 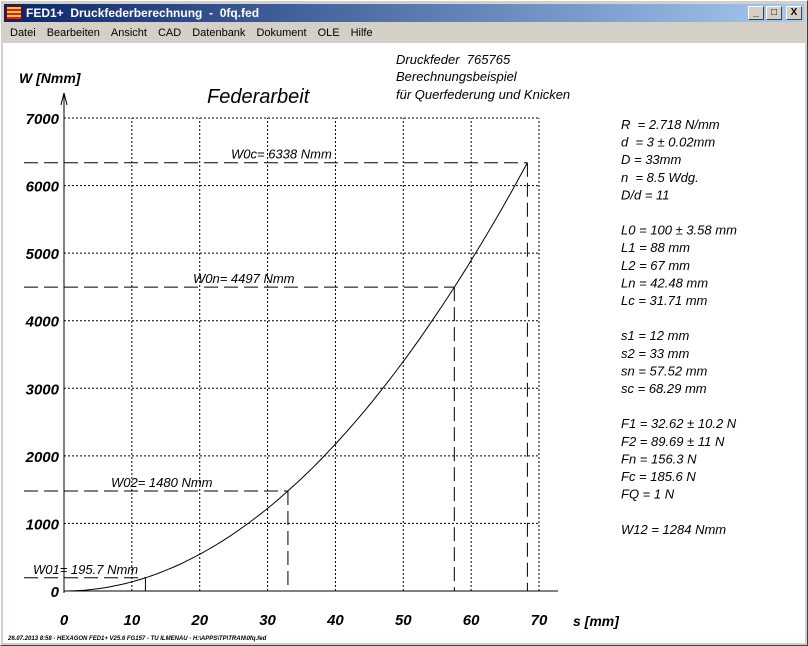 I want to click on app-icon, so click(x=14, y=13).